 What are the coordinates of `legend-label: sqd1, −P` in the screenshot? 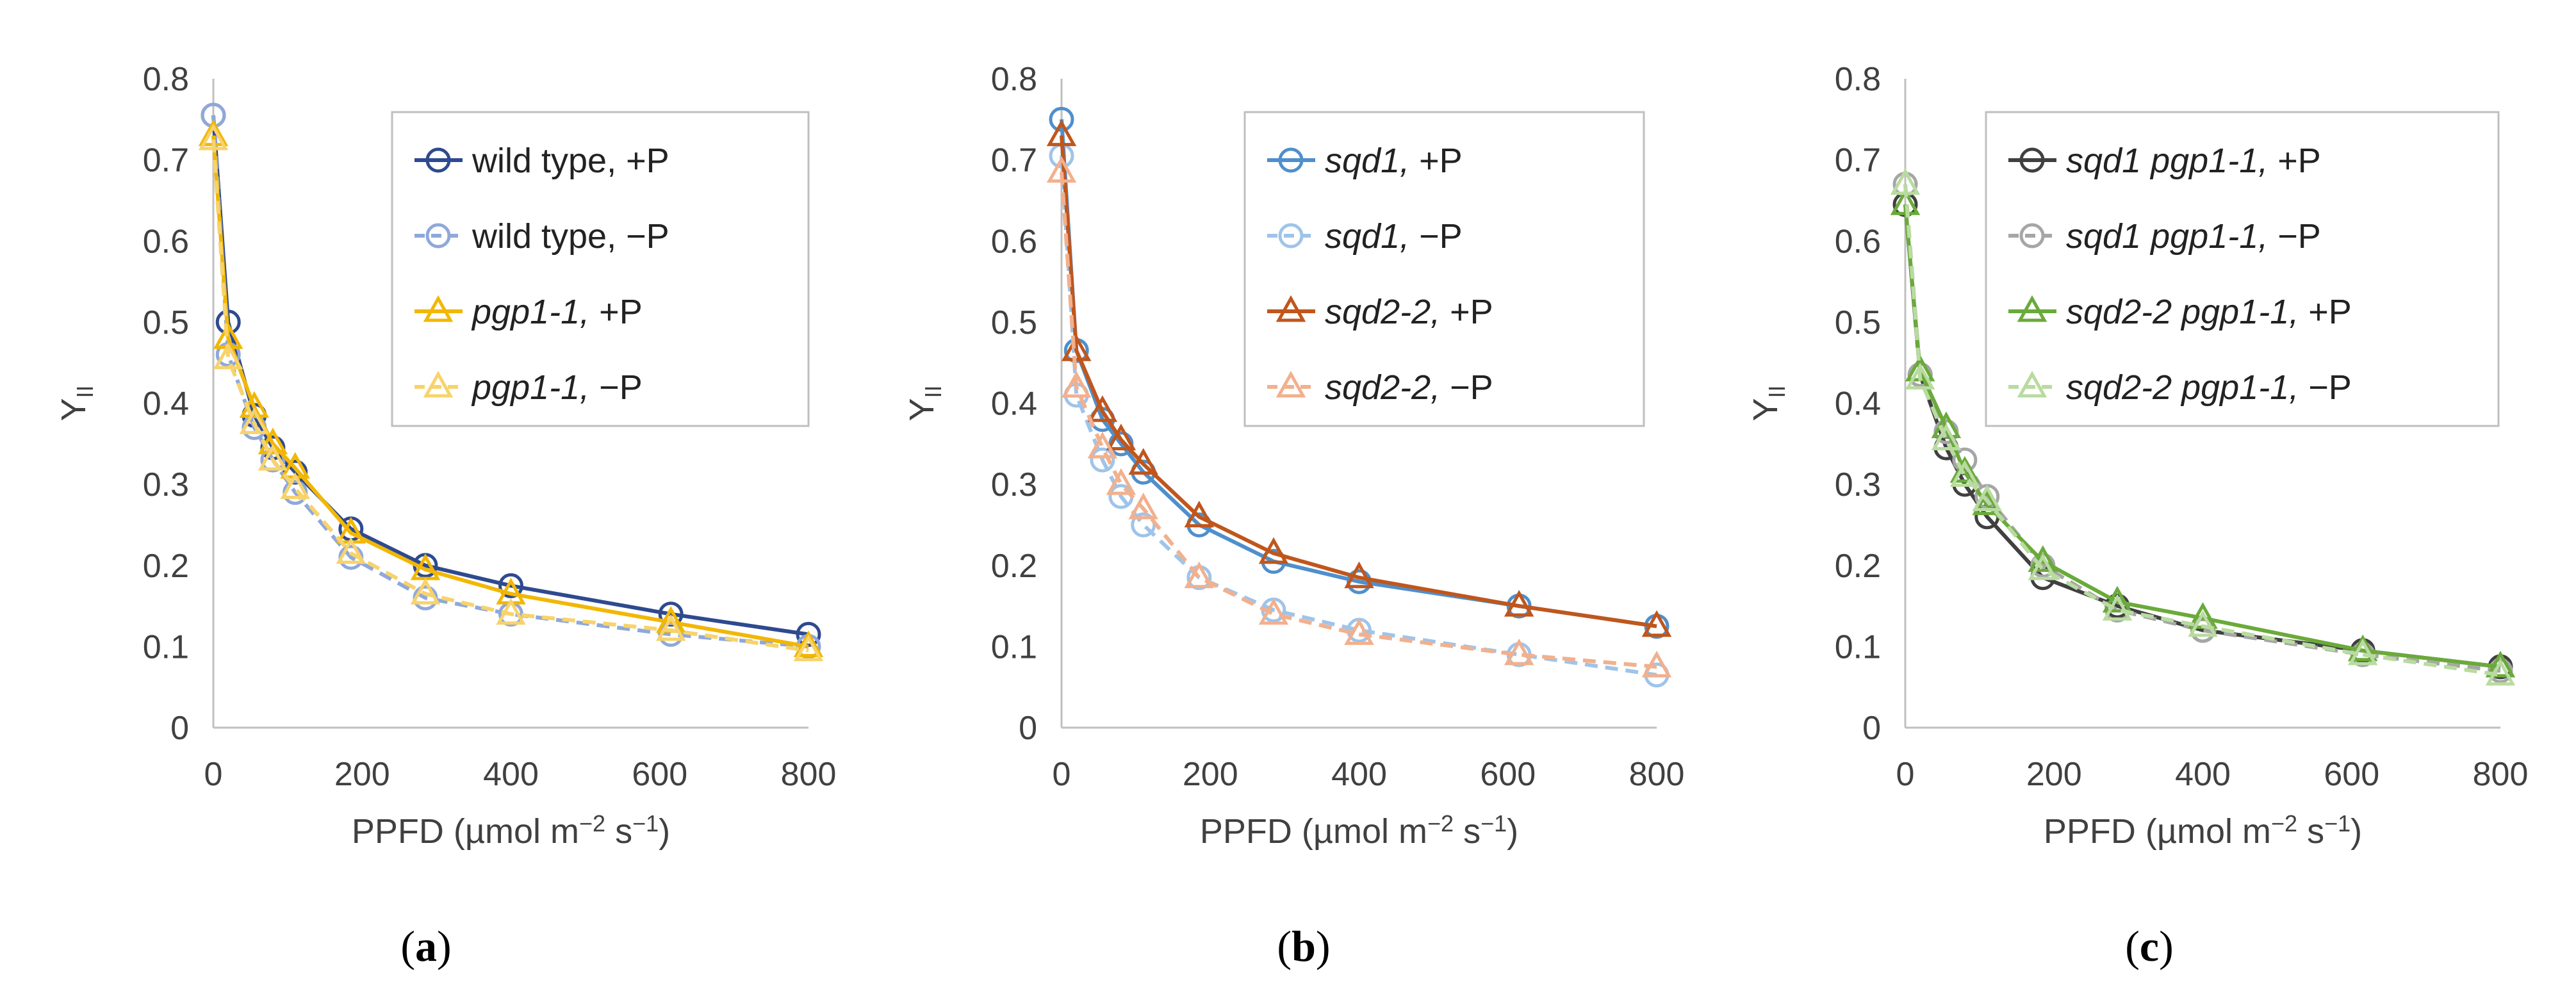 It's located at (1394, 236).